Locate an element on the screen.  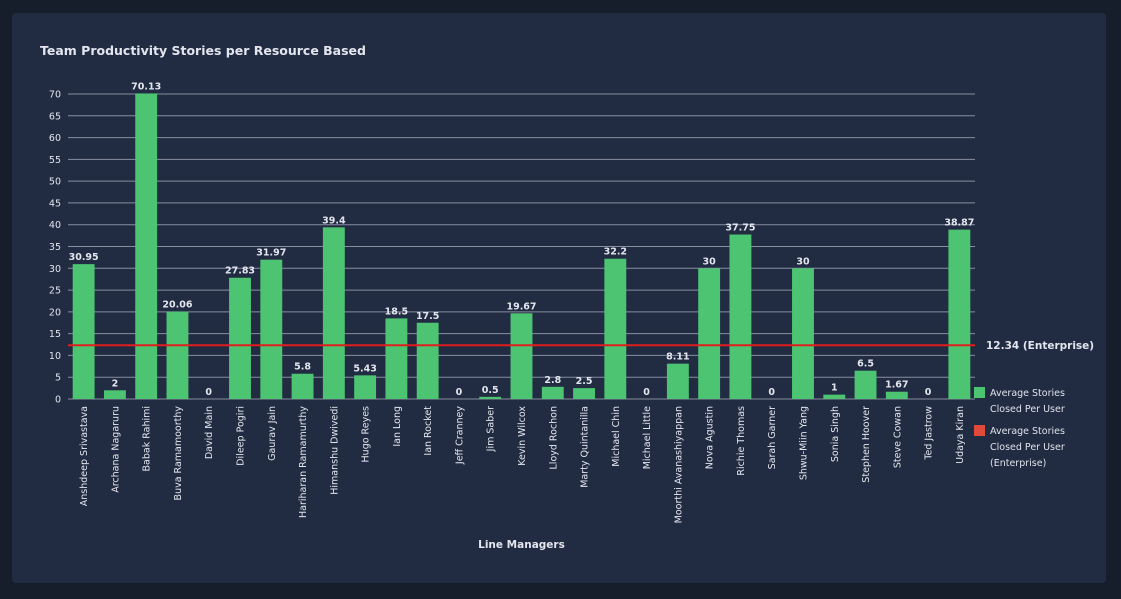
y-tick-label: 10 is located at coordinates (55, 356).